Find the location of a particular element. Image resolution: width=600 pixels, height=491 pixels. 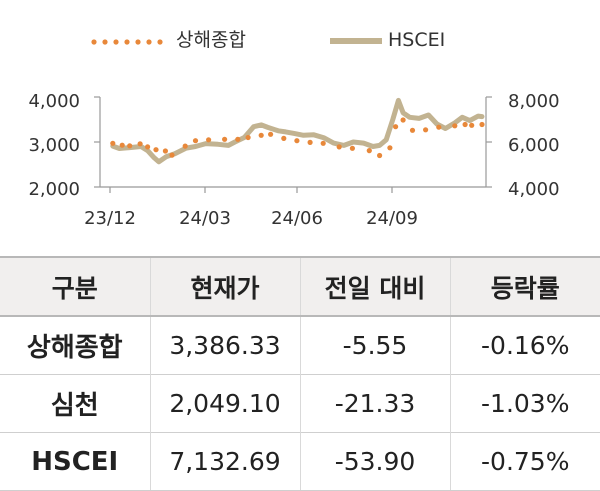

row-pct: -1.03% is located at coordinates (524, 403).